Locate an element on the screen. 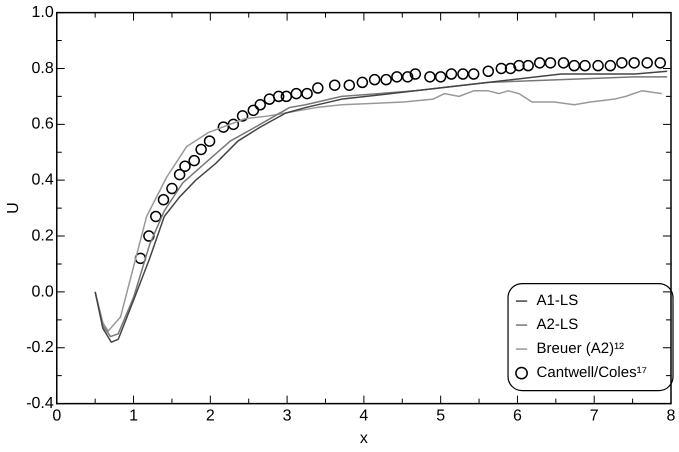 This screenshot has width=679, height=452. x-axis-title: x is located at coordinates (364, 438).